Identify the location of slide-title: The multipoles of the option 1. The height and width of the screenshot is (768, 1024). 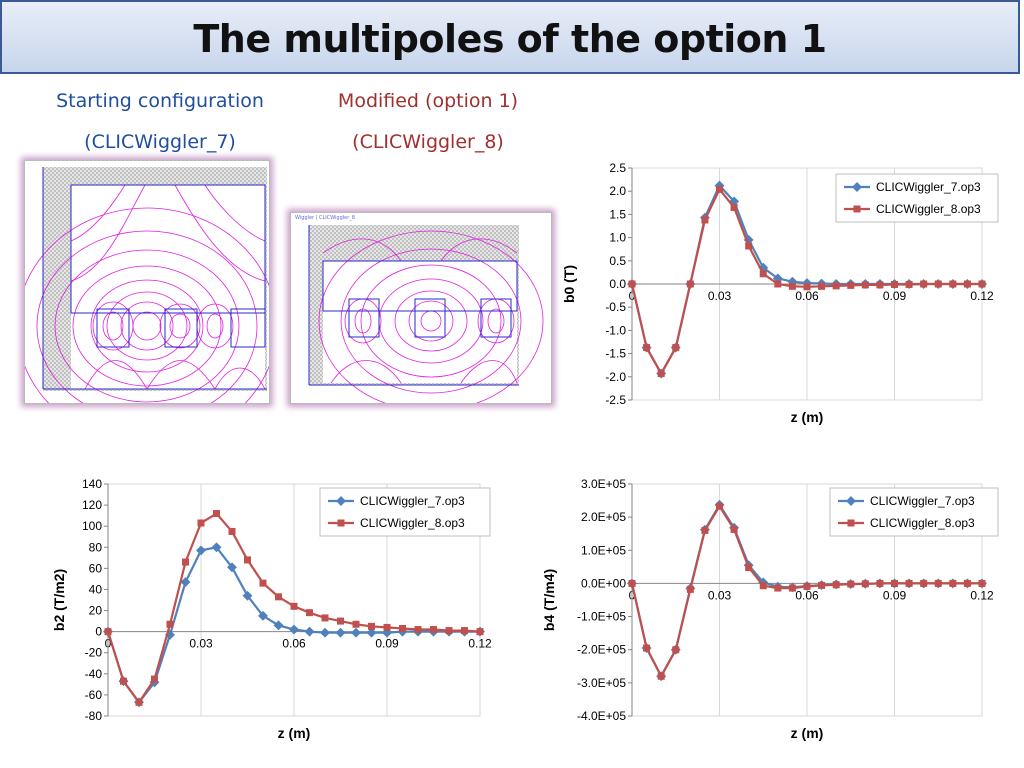
(510, 39).